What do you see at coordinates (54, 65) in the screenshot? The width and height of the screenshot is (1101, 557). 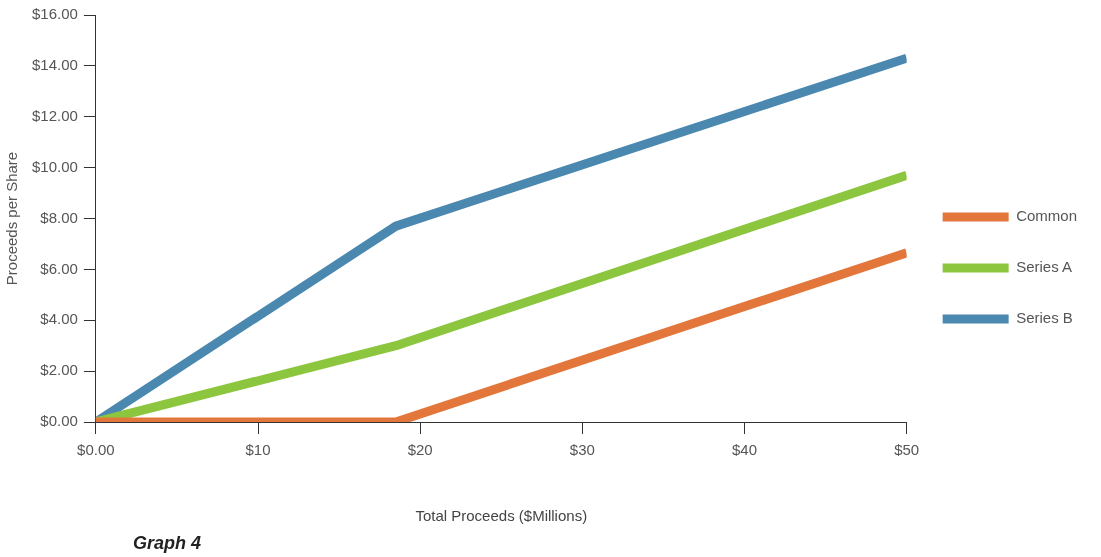 I see `y-tick-label: $14.00` at bounding box center [54, 65].